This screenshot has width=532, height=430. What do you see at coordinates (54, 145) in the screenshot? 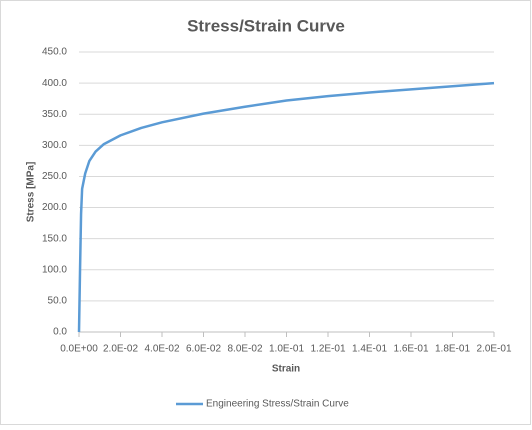
I see `y-tick-label: 300.0` at bounding box center [54, 145].